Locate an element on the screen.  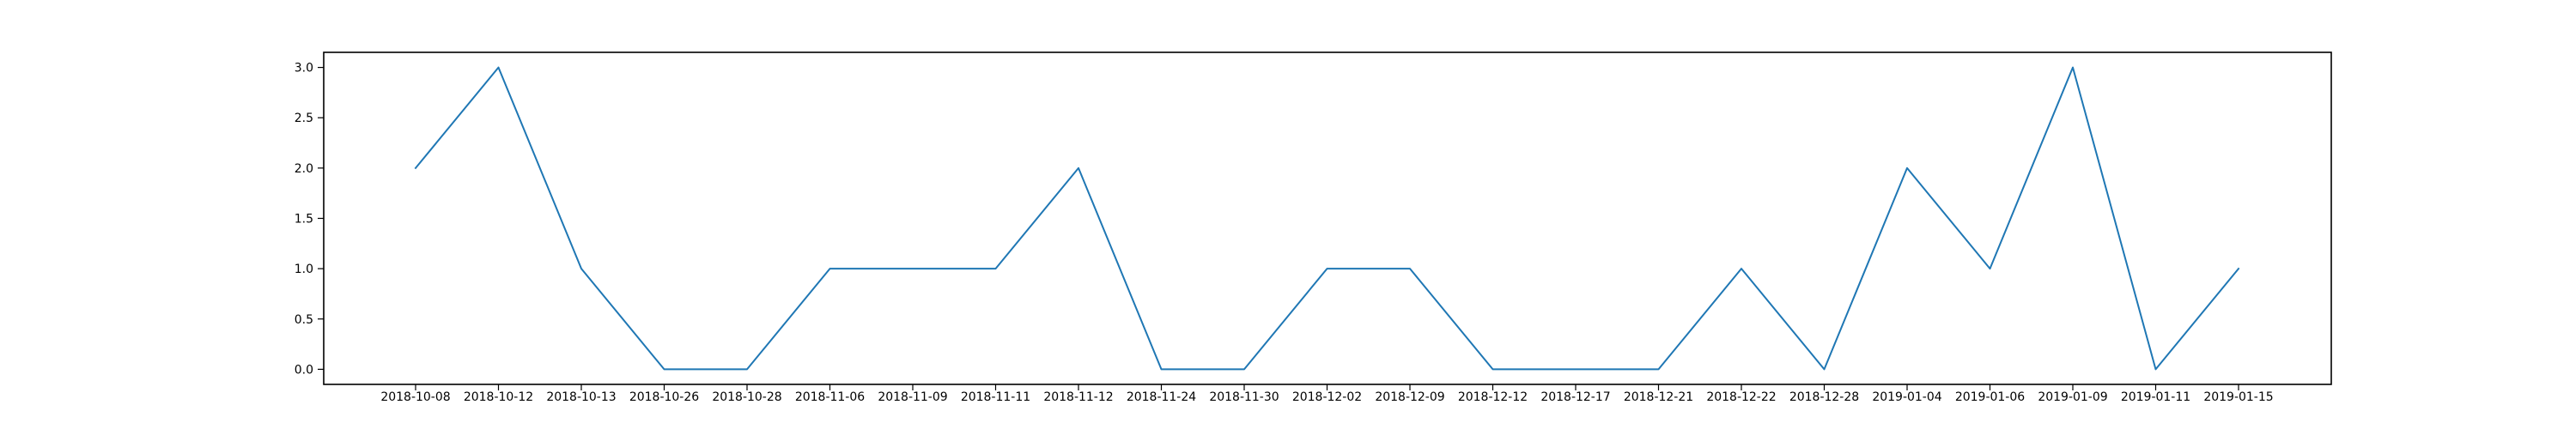
x-tick-label: 2018-11-12 is located at coordinates (1078, 397).